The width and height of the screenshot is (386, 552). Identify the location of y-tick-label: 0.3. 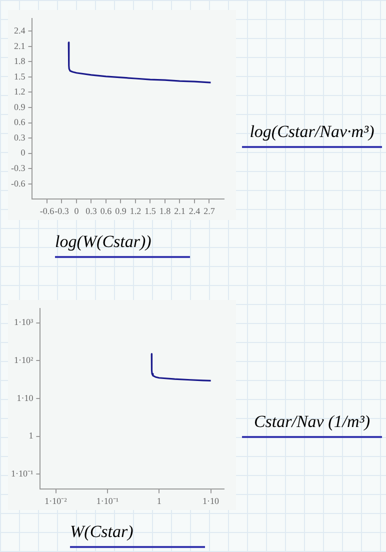
(20, 137).